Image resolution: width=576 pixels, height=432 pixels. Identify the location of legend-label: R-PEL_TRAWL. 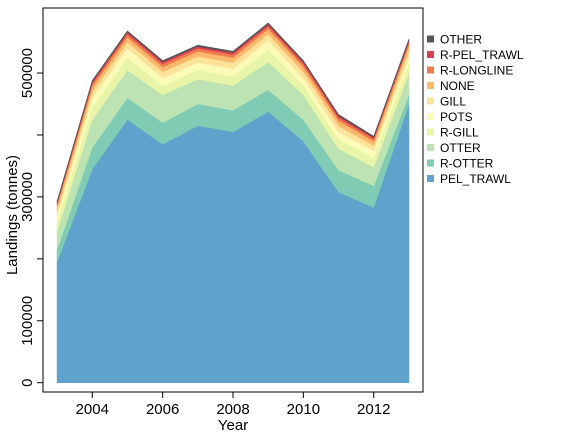
(482, 55).